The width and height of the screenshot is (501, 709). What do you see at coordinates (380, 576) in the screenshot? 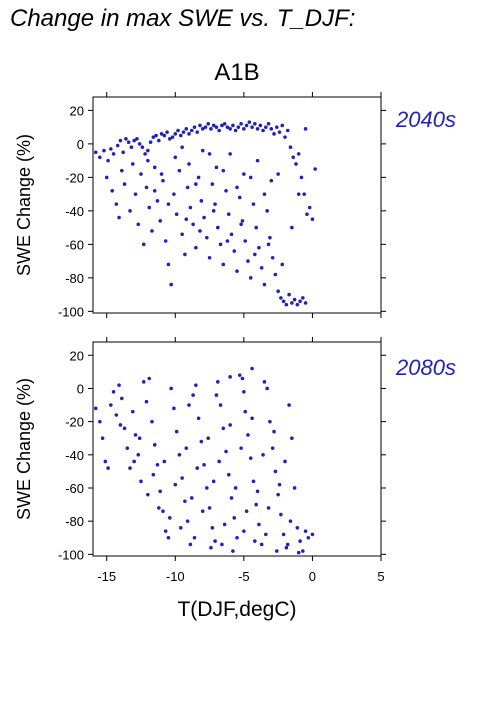
I see `x-tick-label: 5` at bounding box center [380, 576].